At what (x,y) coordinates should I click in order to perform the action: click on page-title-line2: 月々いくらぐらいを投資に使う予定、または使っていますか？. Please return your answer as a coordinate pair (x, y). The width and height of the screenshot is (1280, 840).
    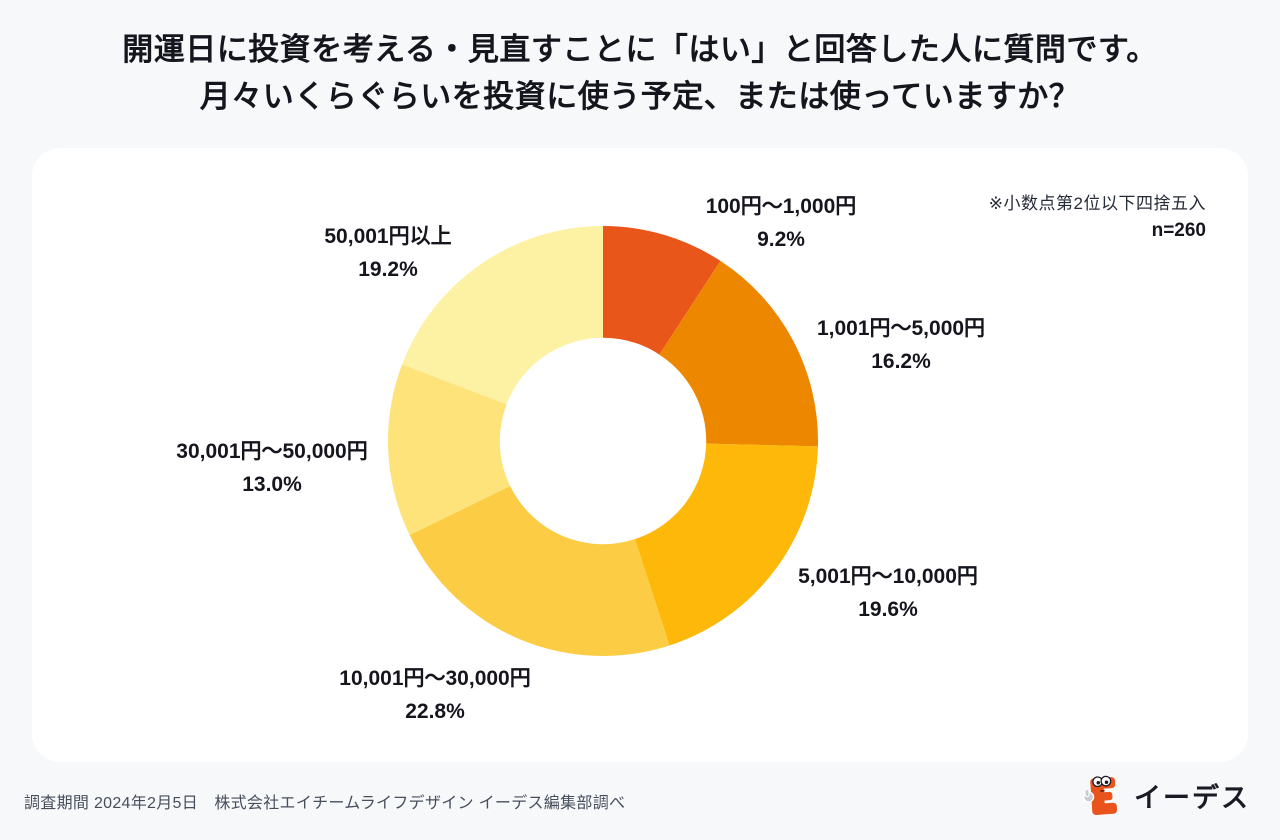
    Looking at the image, I should click on (640, 96).